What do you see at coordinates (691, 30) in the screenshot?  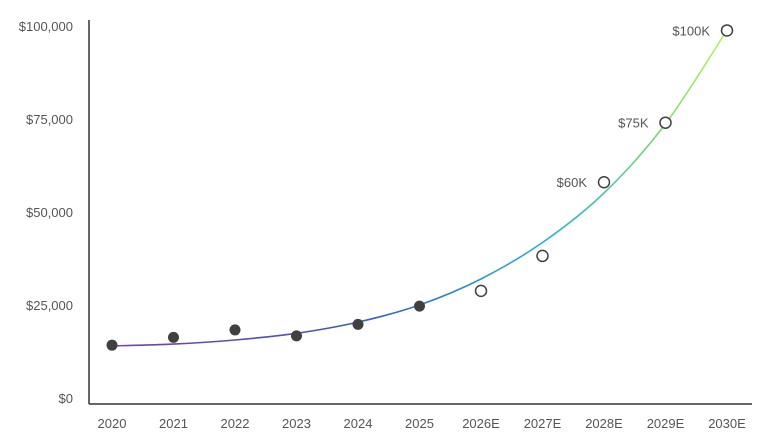 I see `value-annotation: $100K` at bounding box center [691, 30].